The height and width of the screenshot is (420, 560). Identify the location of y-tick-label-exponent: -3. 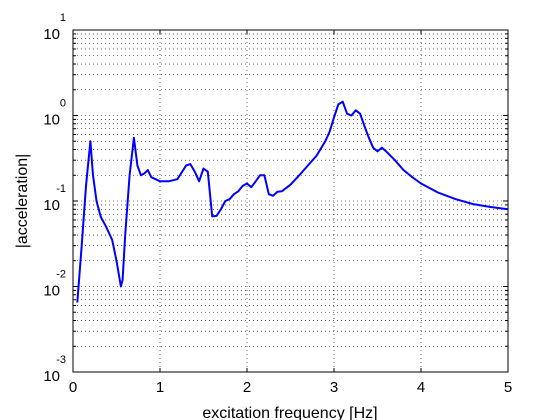
(61, 360).